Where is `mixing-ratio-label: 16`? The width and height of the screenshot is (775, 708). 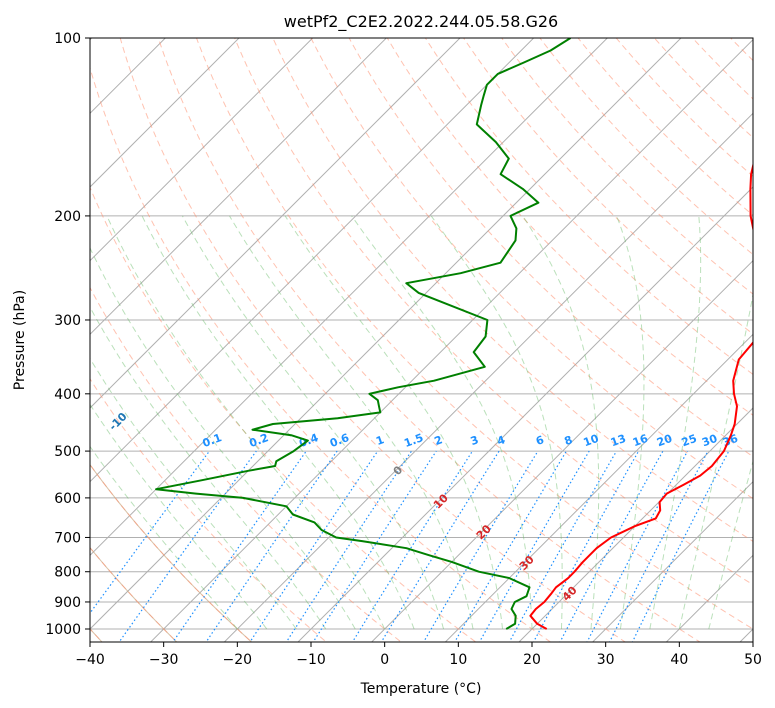
mixing-ratio-label: 16 is located at coordinates (640, 441).